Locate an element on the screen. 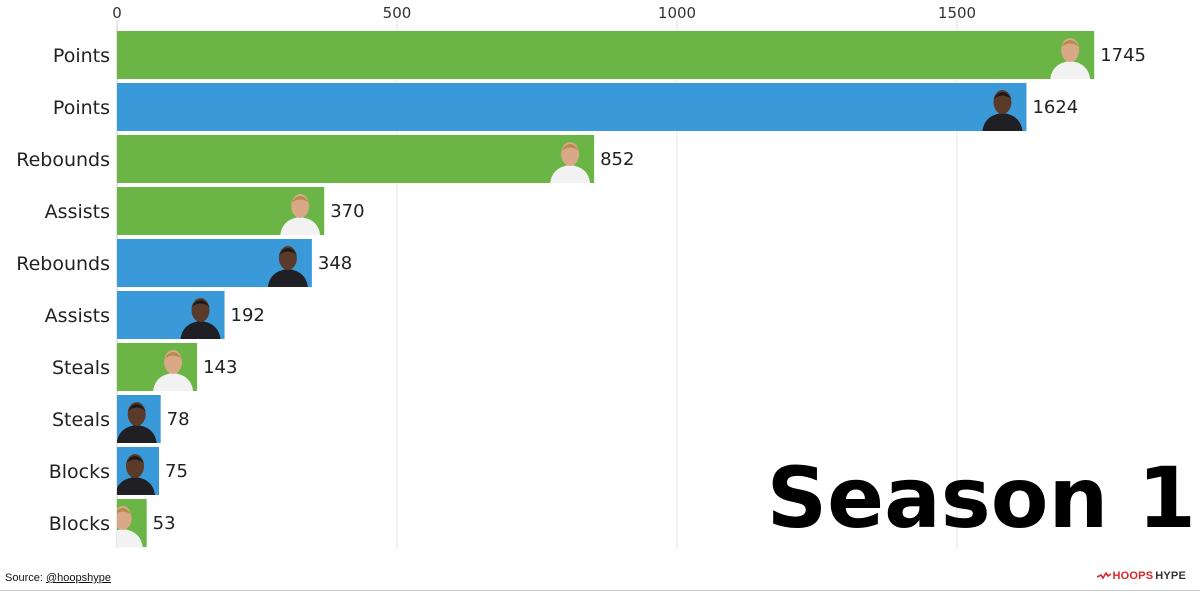 Image resolution: width=1200 pixels, height=593 pixels. bar-row: Steals 78 is located at coordinates (121, 419).